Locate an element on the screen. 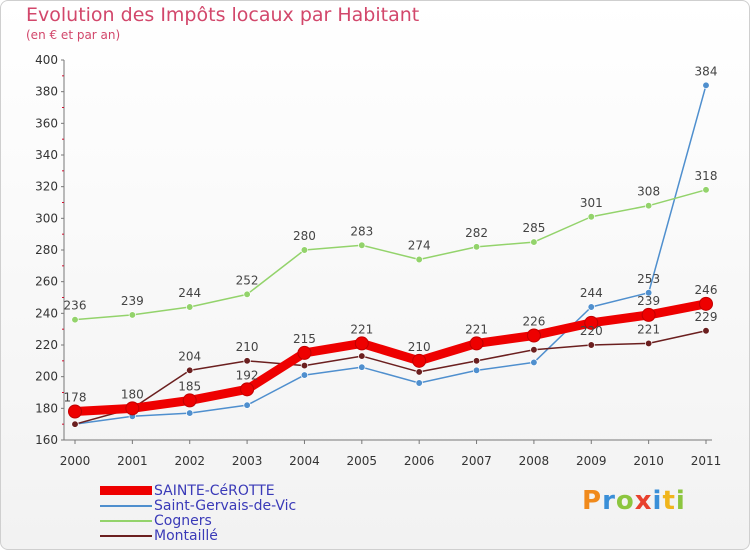 The width and height of the screenshot is (750, 550). y-tick-label: 380 is located at coordinates (46, 92).